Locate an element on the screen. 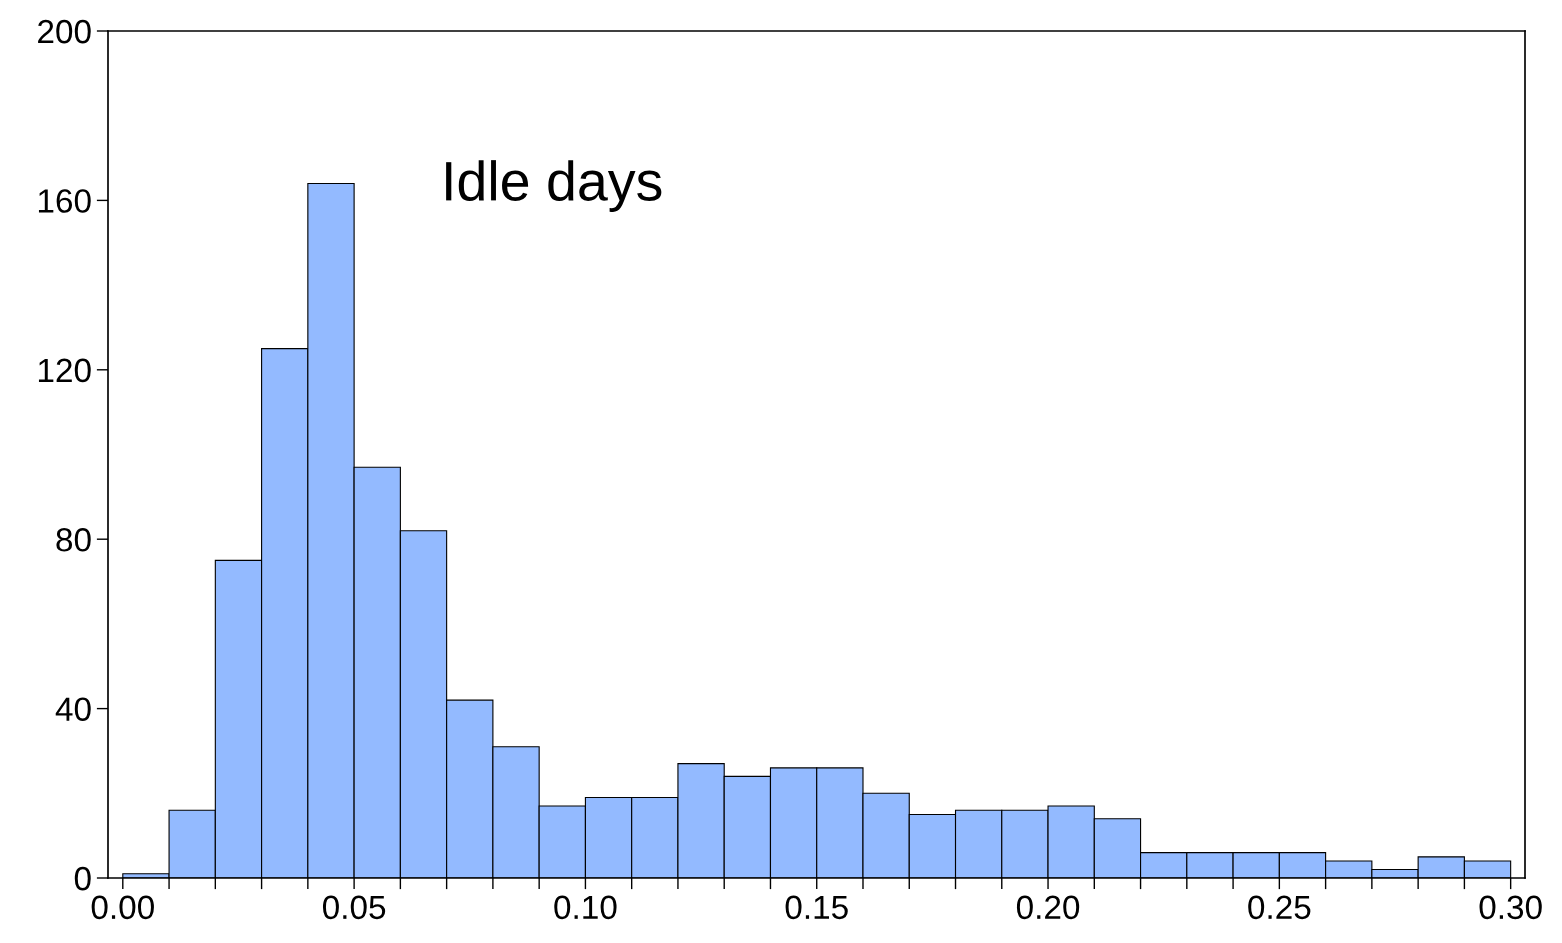  y-tick-label: 40 is located at coordinates (73, 709).